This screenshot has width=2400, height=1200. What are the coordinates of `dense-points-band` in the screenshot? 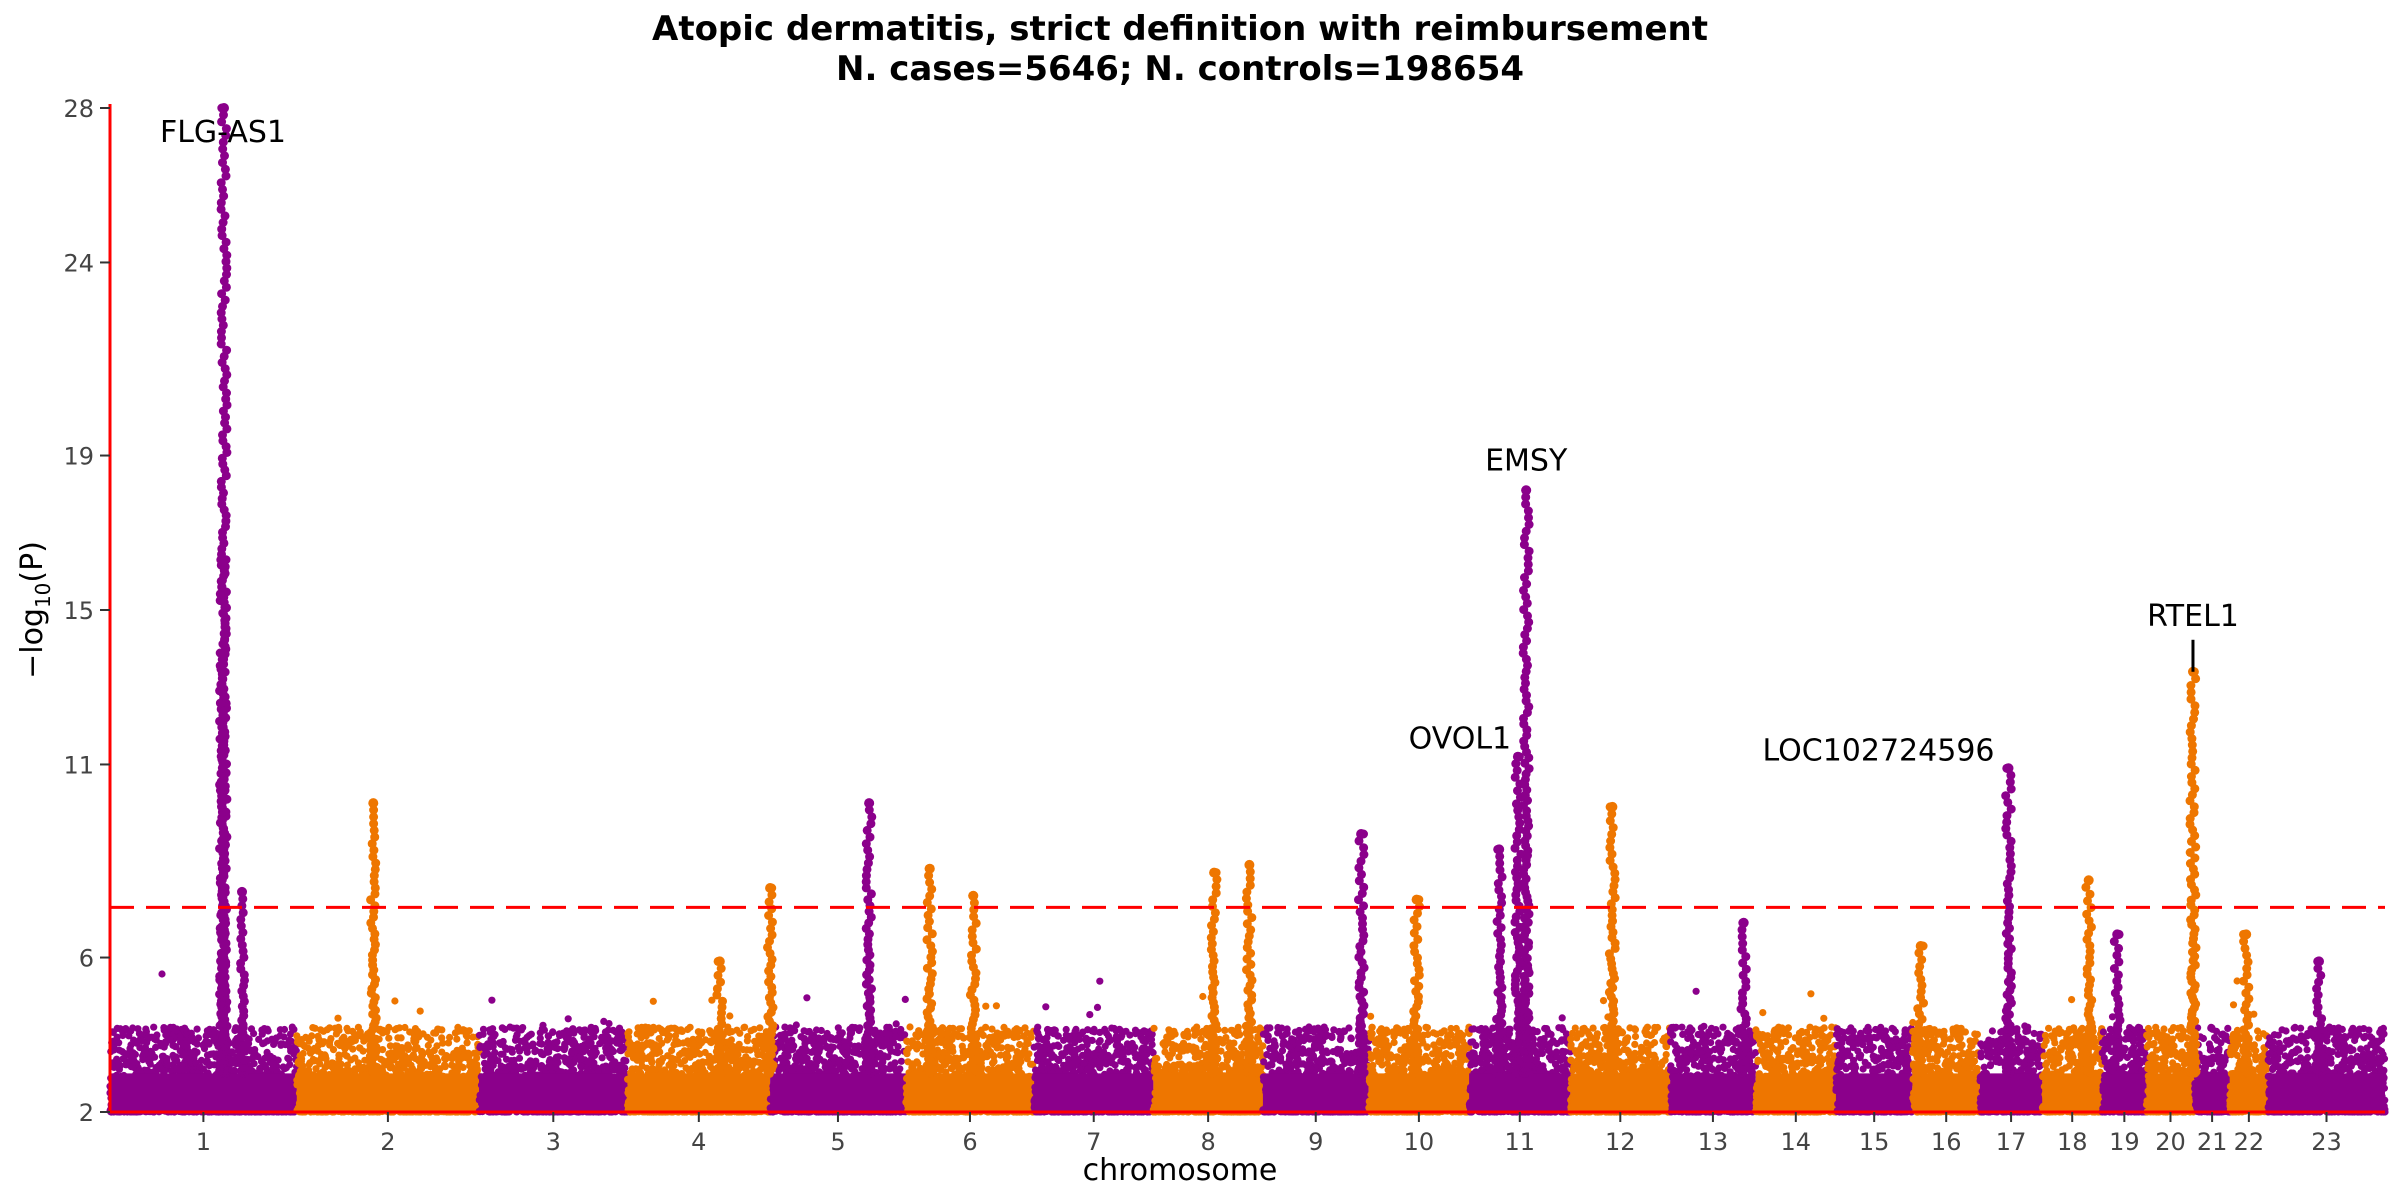 It's located at (203, 1092).